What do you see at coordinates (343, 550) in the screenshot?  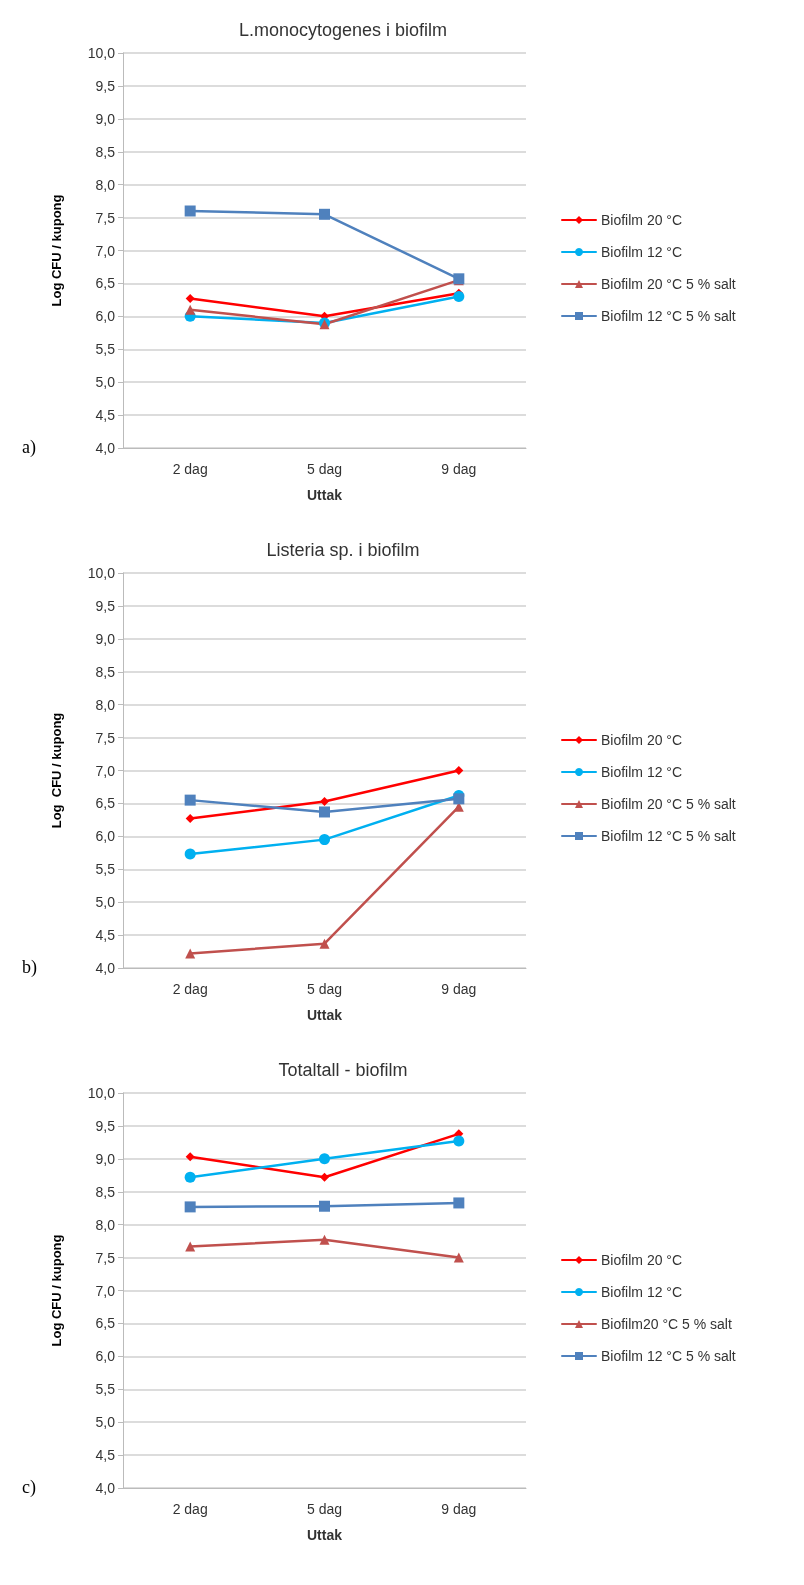 I see `chart-title: Listeria sp. i biofilm` at bounding box center [343, 550].